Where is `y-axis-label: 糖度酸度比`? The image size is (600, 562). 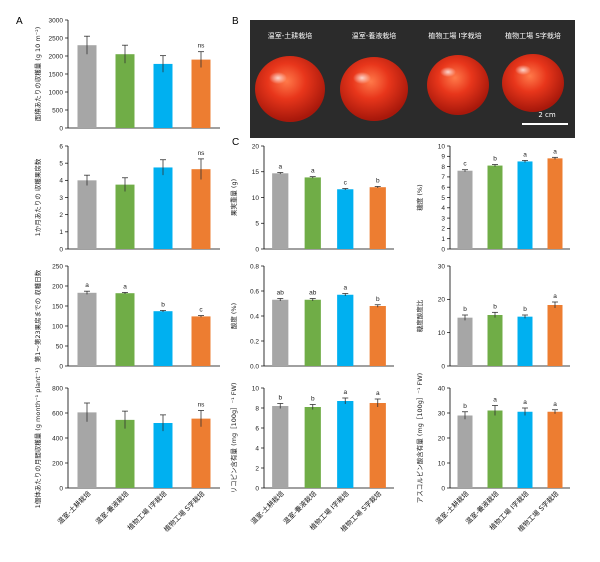 y-axis-label: 糖度酸度比 is located at coordinates (419, 315).